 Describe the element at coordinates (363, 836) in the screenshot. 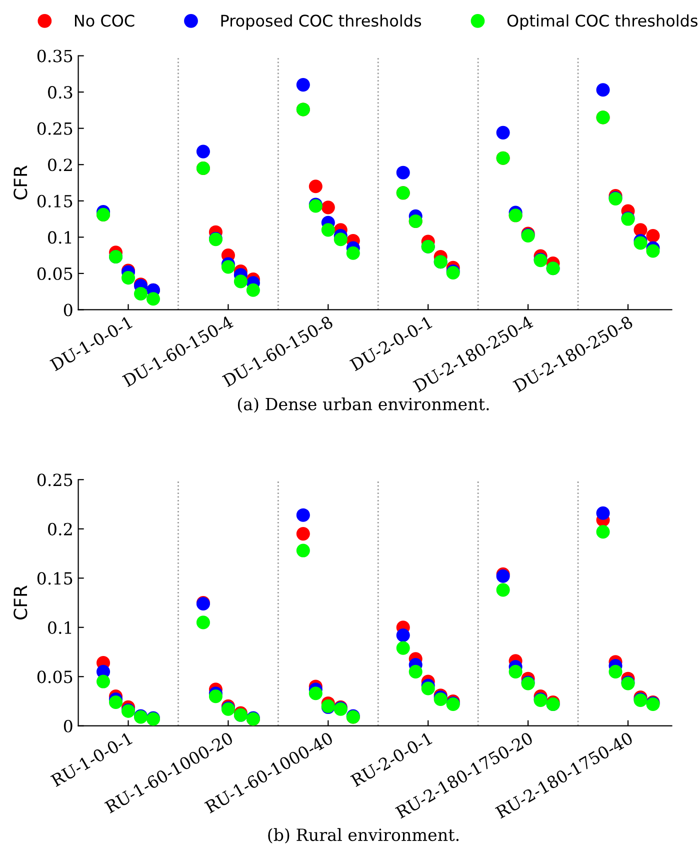

I see `text: (b) Rural environment.` at that location.